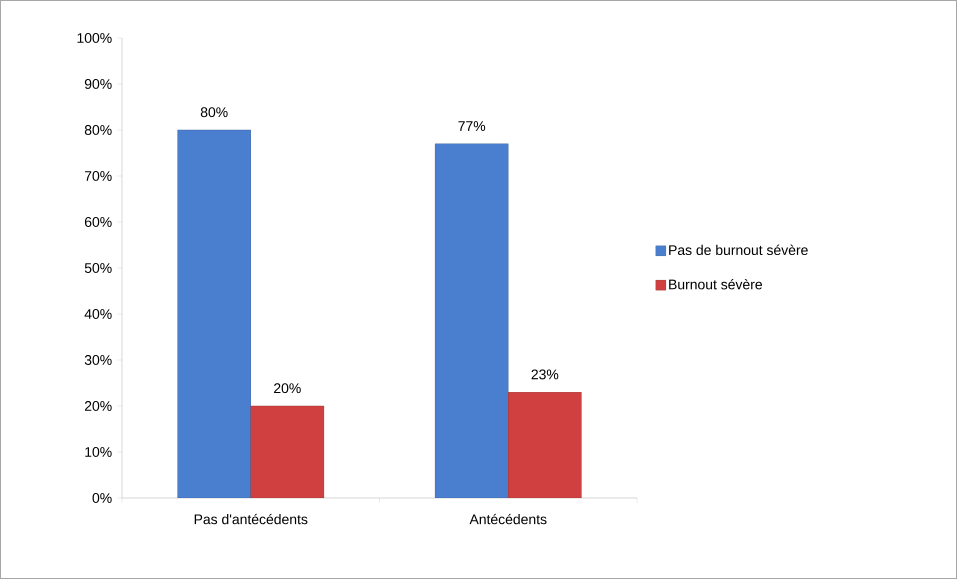 This screenshot has width=957, height=579. What do you see at coordinates (287, 388) in the screenshot?
I see `data-label: 20%` at bounding box center [287, 388].